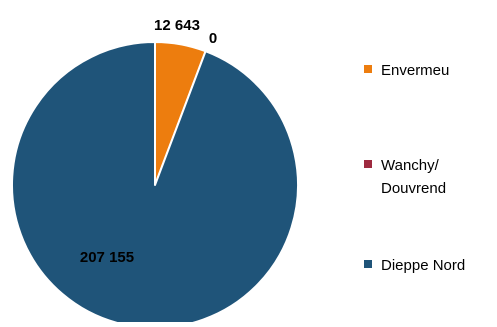 Image resolution: width=497 pixels, height=327 pixels. What do you see at coordinates (107, 257) in the screenshot?
I see `data-label-dieppe-nord: 207 155` at bounding box center [107, 257].